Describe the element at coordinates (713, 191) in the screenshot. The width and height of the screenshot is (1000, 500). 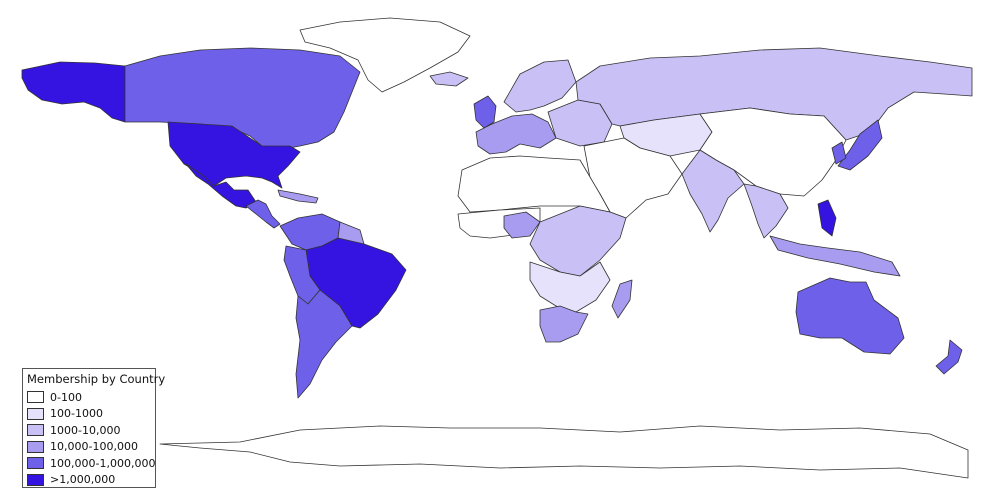
I see `india` at that location.